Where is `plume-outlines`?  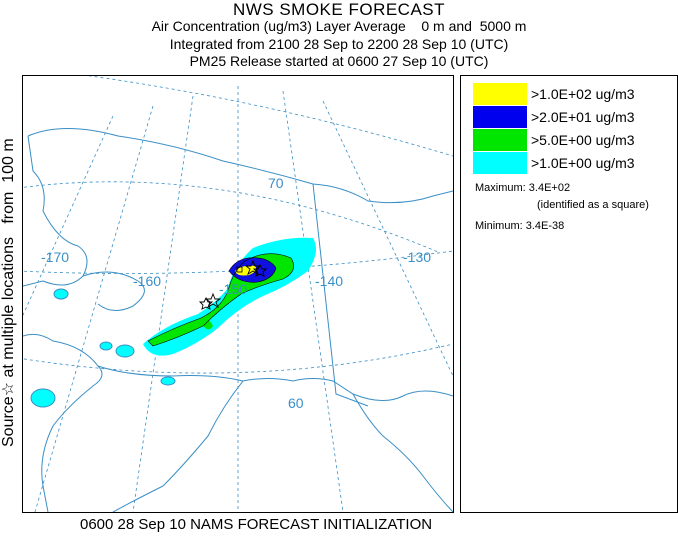 plume-outlines is located at coordinates (220, 300).